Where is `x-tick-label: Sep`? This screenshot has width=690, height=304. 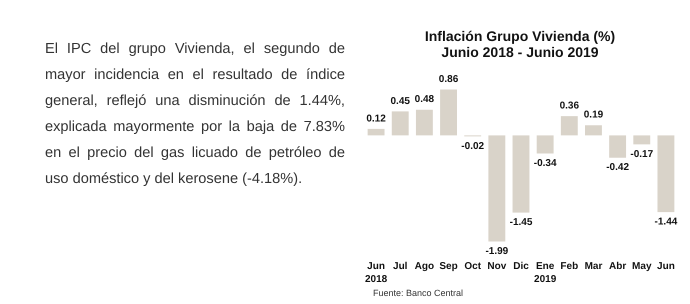
x-tick-label: Sep is located at coordinates (448, 266).